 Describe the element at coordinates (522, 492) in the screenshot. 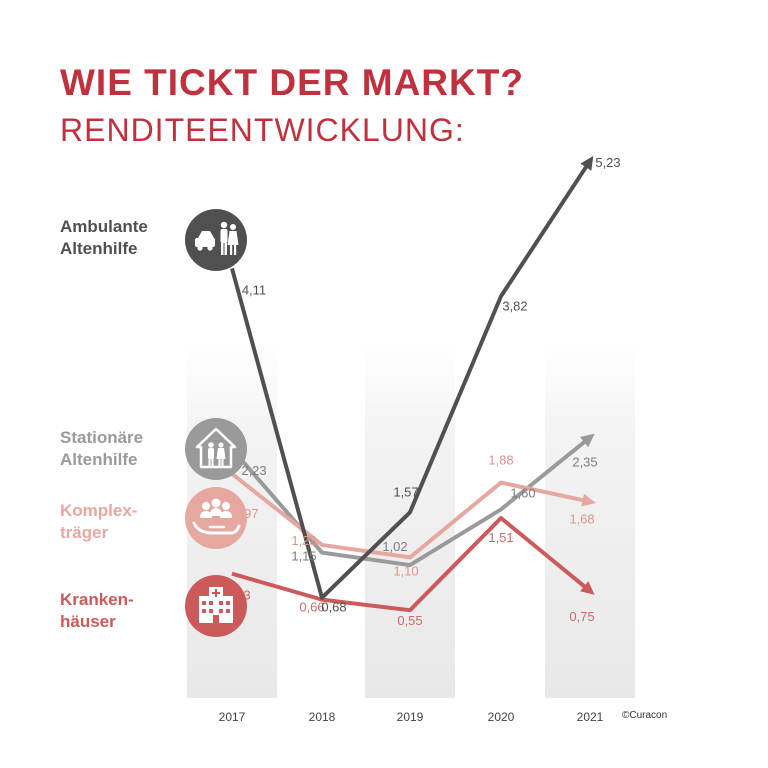

I see `data-label-stationaere-2020: 1,60` at that location.